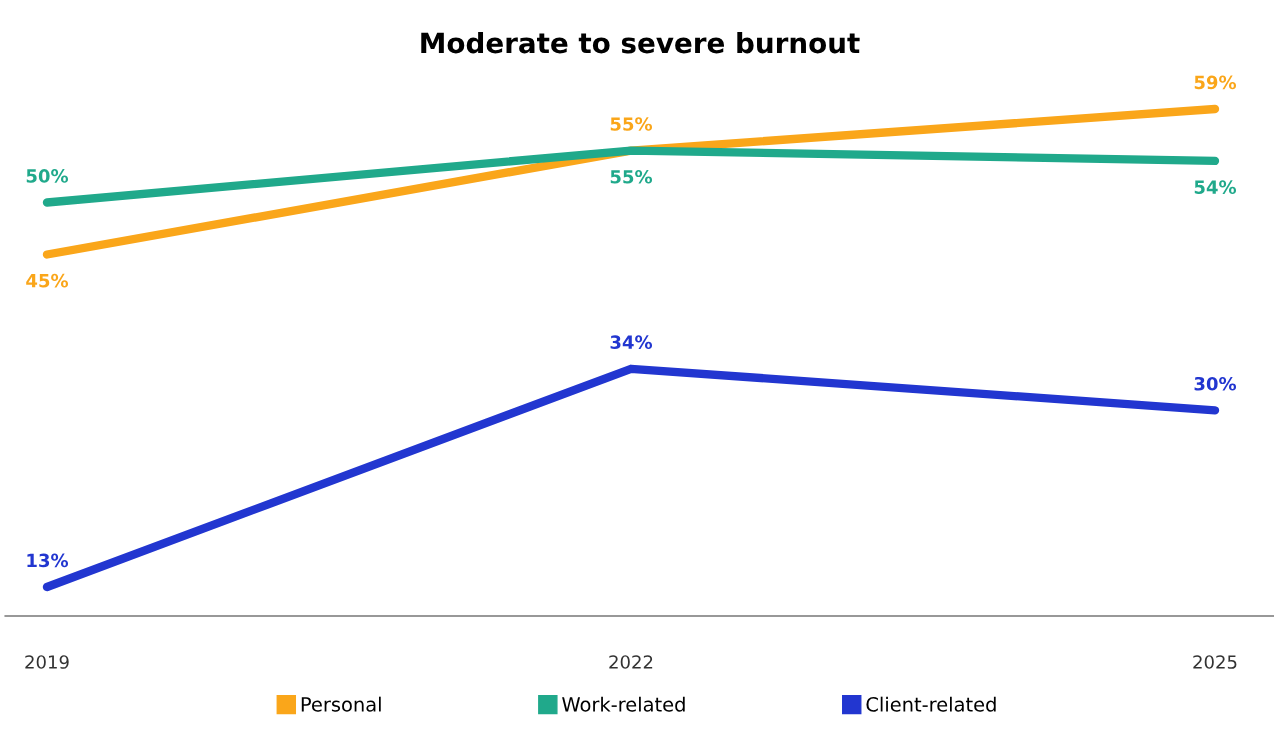  I want to click on x-tick-label: 2022, so click(631, 662).